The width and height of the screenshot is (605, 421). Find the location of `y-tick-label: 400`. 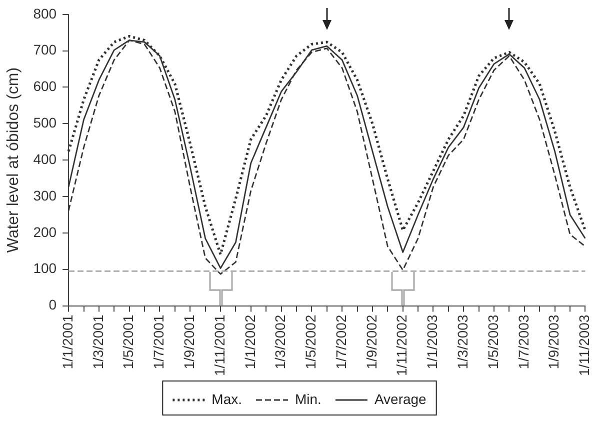

y-tick-label: 400 is located at coordinates (45, 158).